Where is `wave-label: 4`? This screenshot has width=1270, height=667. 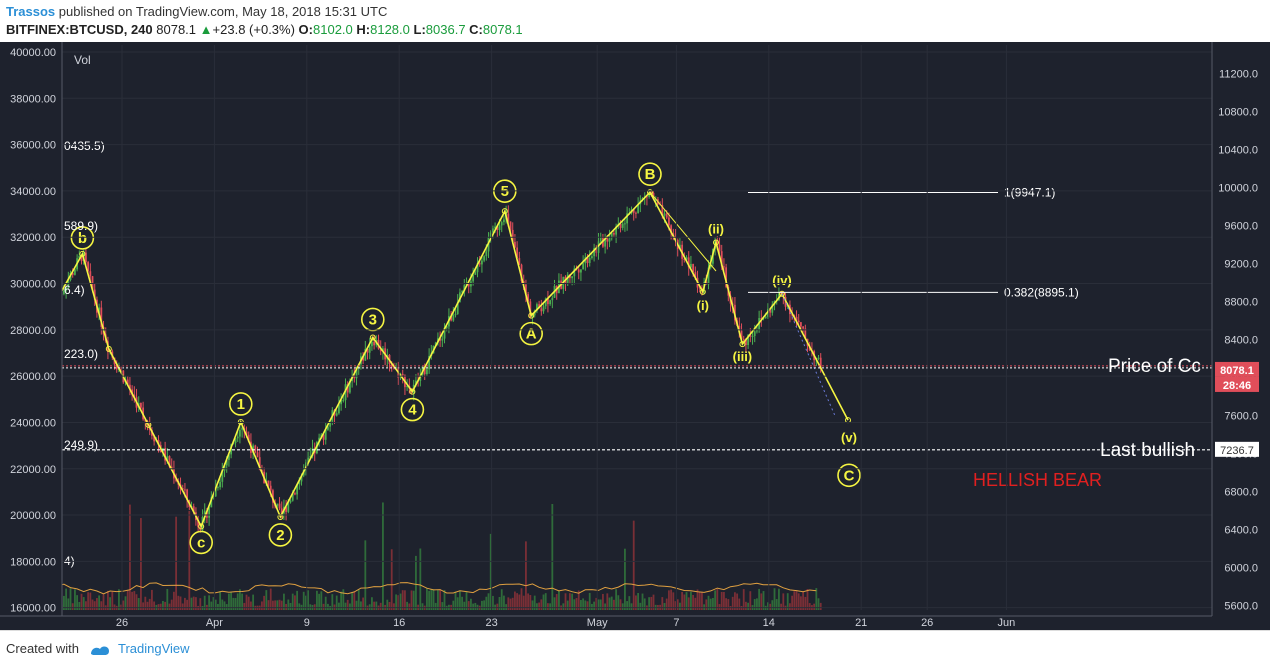 wave-label: 4 is located at coordinates (412, 410).